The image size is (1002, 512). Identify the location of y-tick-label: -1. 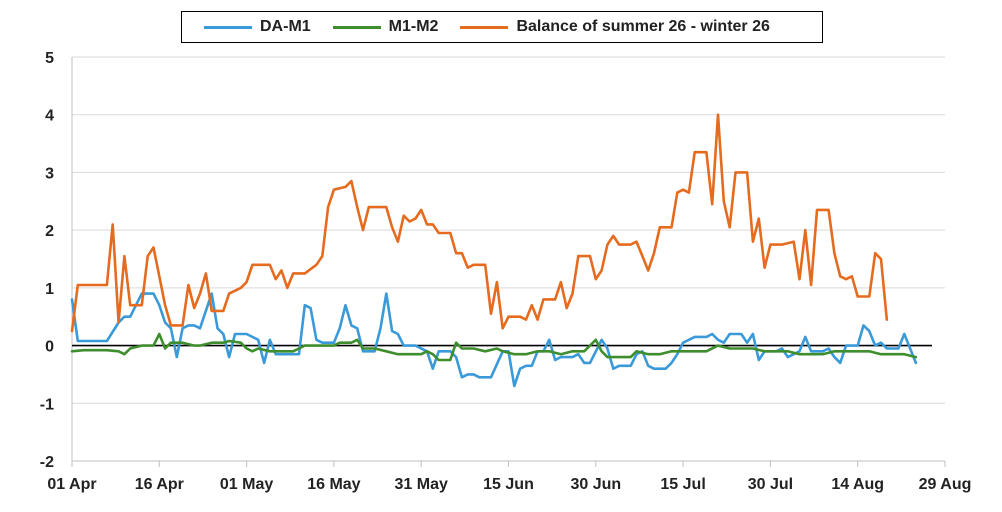
(47, 404).